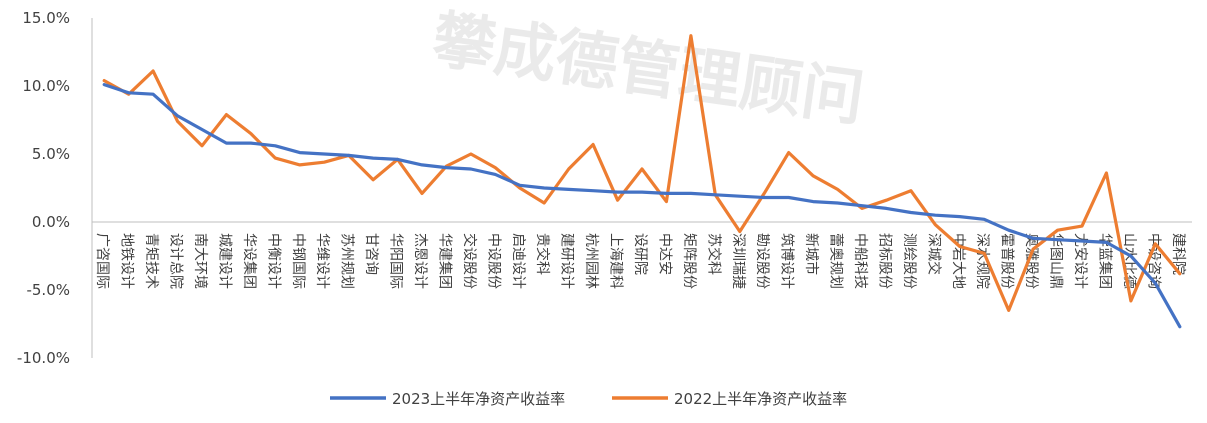 Image resolution: width=1207 pixels, height=423 pixels. Describe the element at coordinates (444, 261) in the screenshot. I see `x-tick-label: 华建集团` at that location.